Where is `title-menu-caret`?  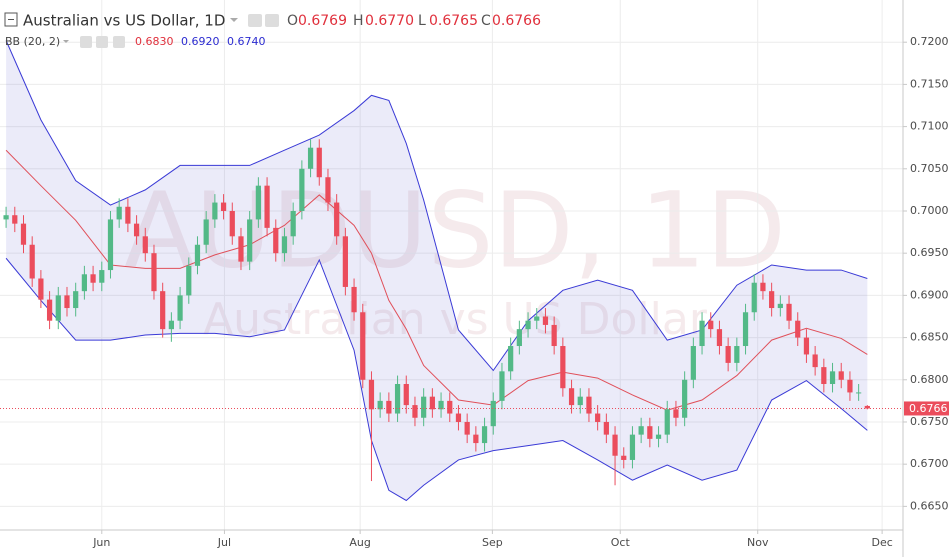 title-menu-caret is located at coordinates (234, 20).